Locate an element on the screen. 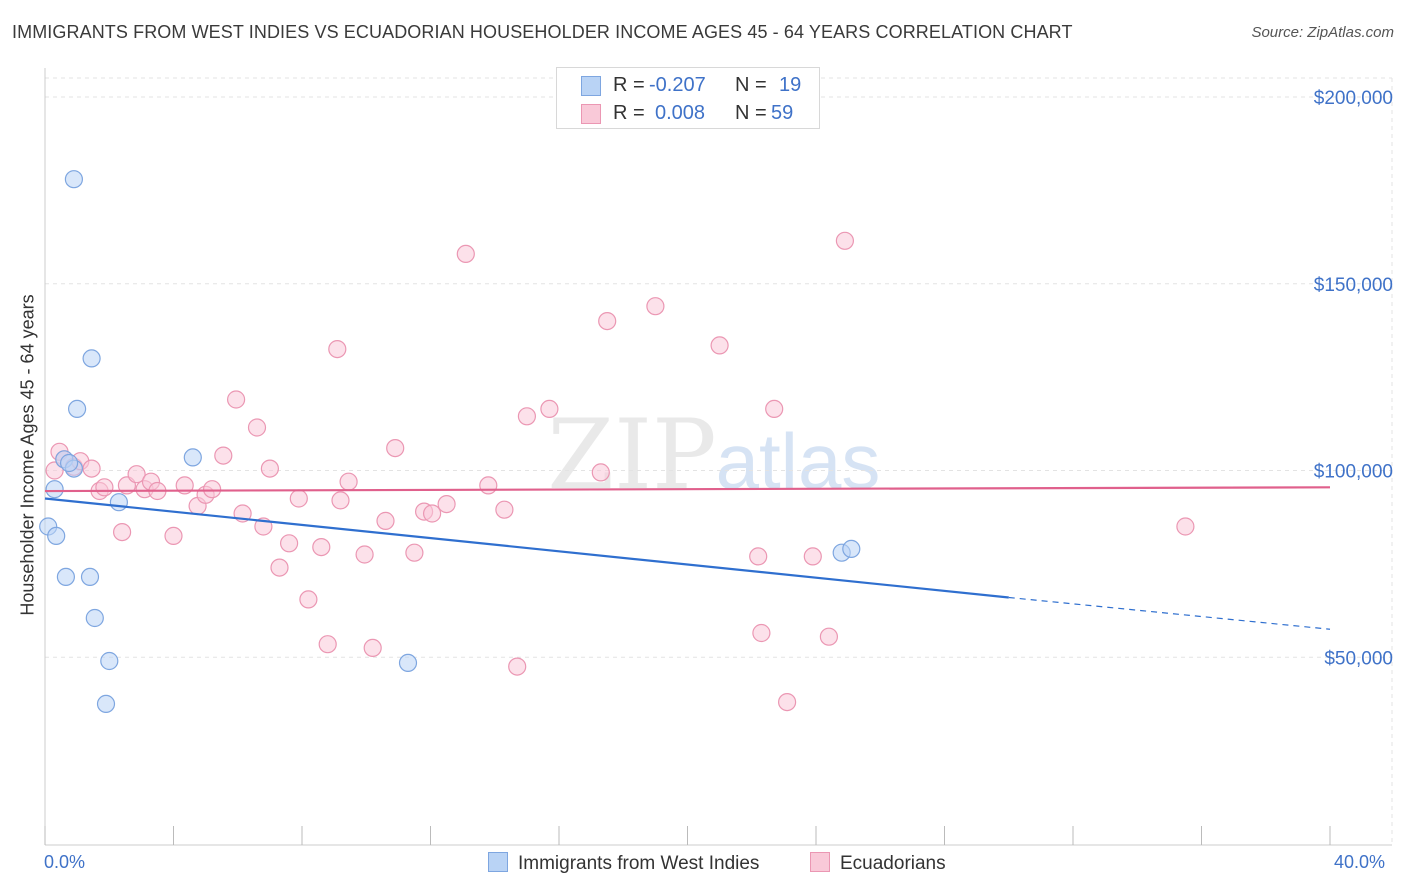  bottom-legend-ecuadorians: Ecuadorians is located at coordinates (878, 863).